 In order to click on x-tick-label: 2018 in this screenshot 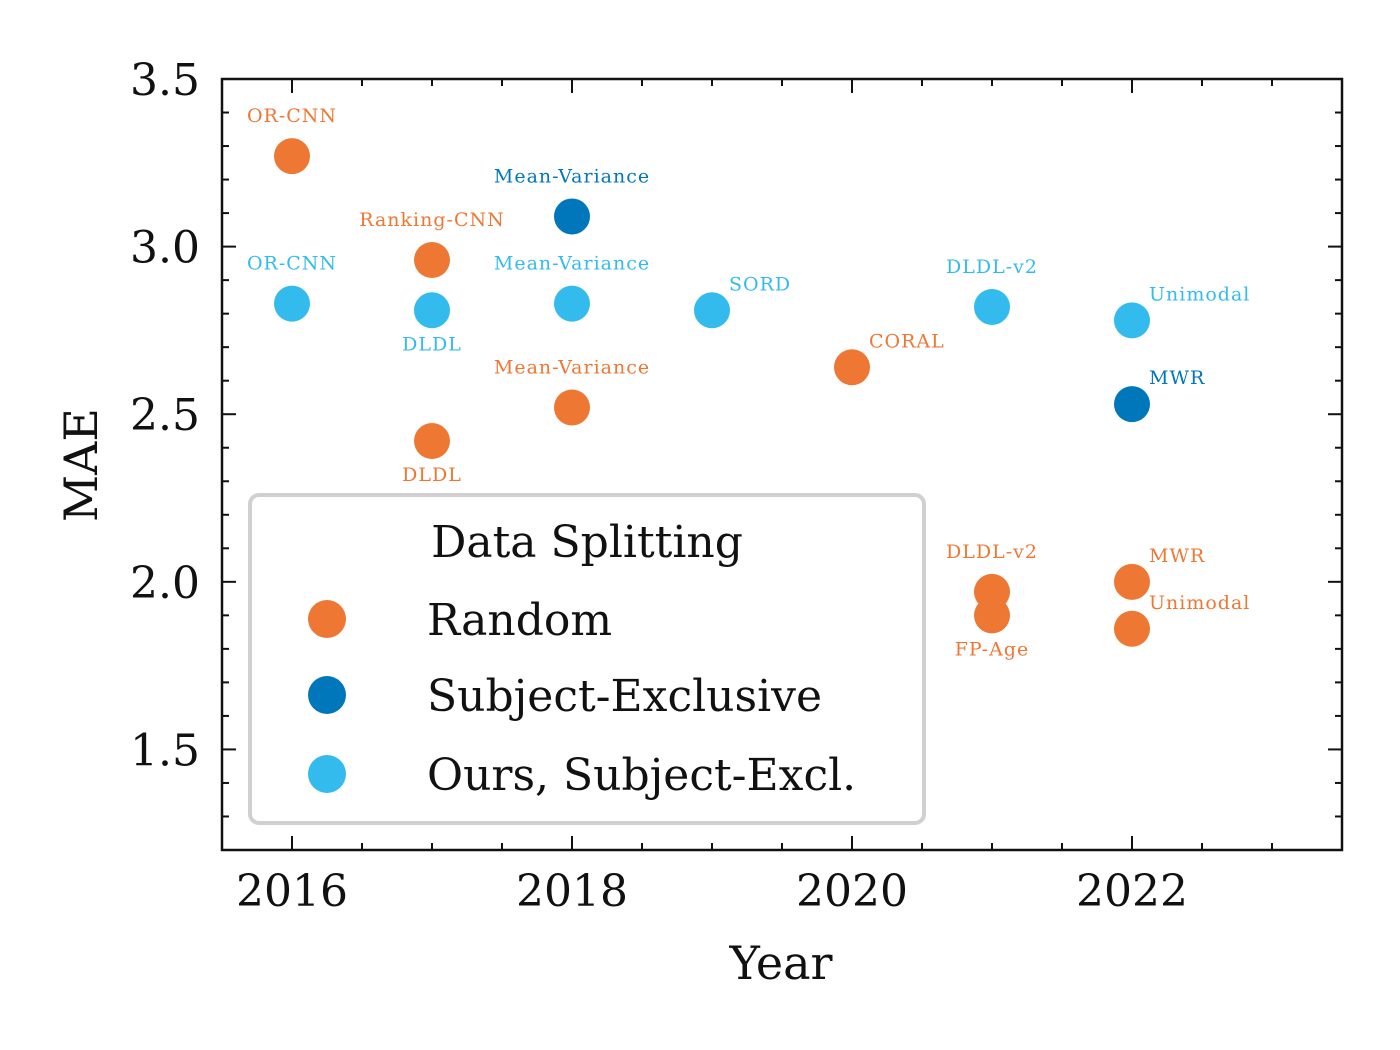, I will do `click(572, 891)`.